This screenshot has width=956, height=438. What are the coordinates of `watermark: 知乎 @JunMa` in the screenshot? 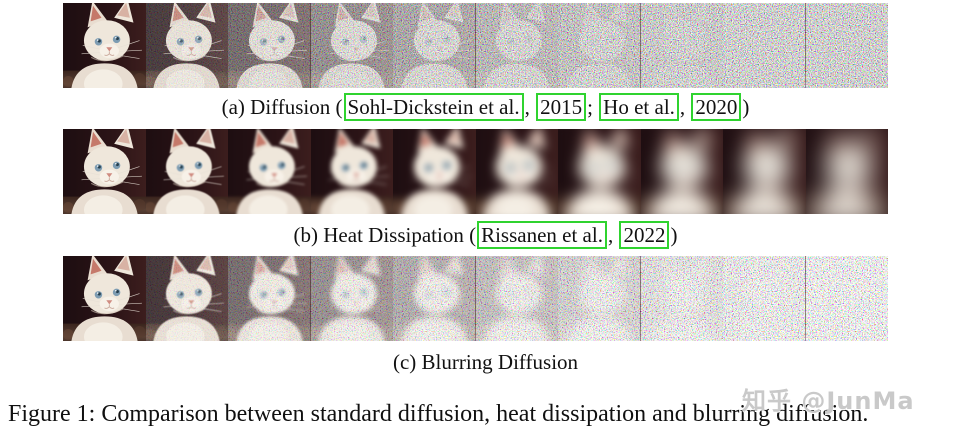 It's located at (828, 401).